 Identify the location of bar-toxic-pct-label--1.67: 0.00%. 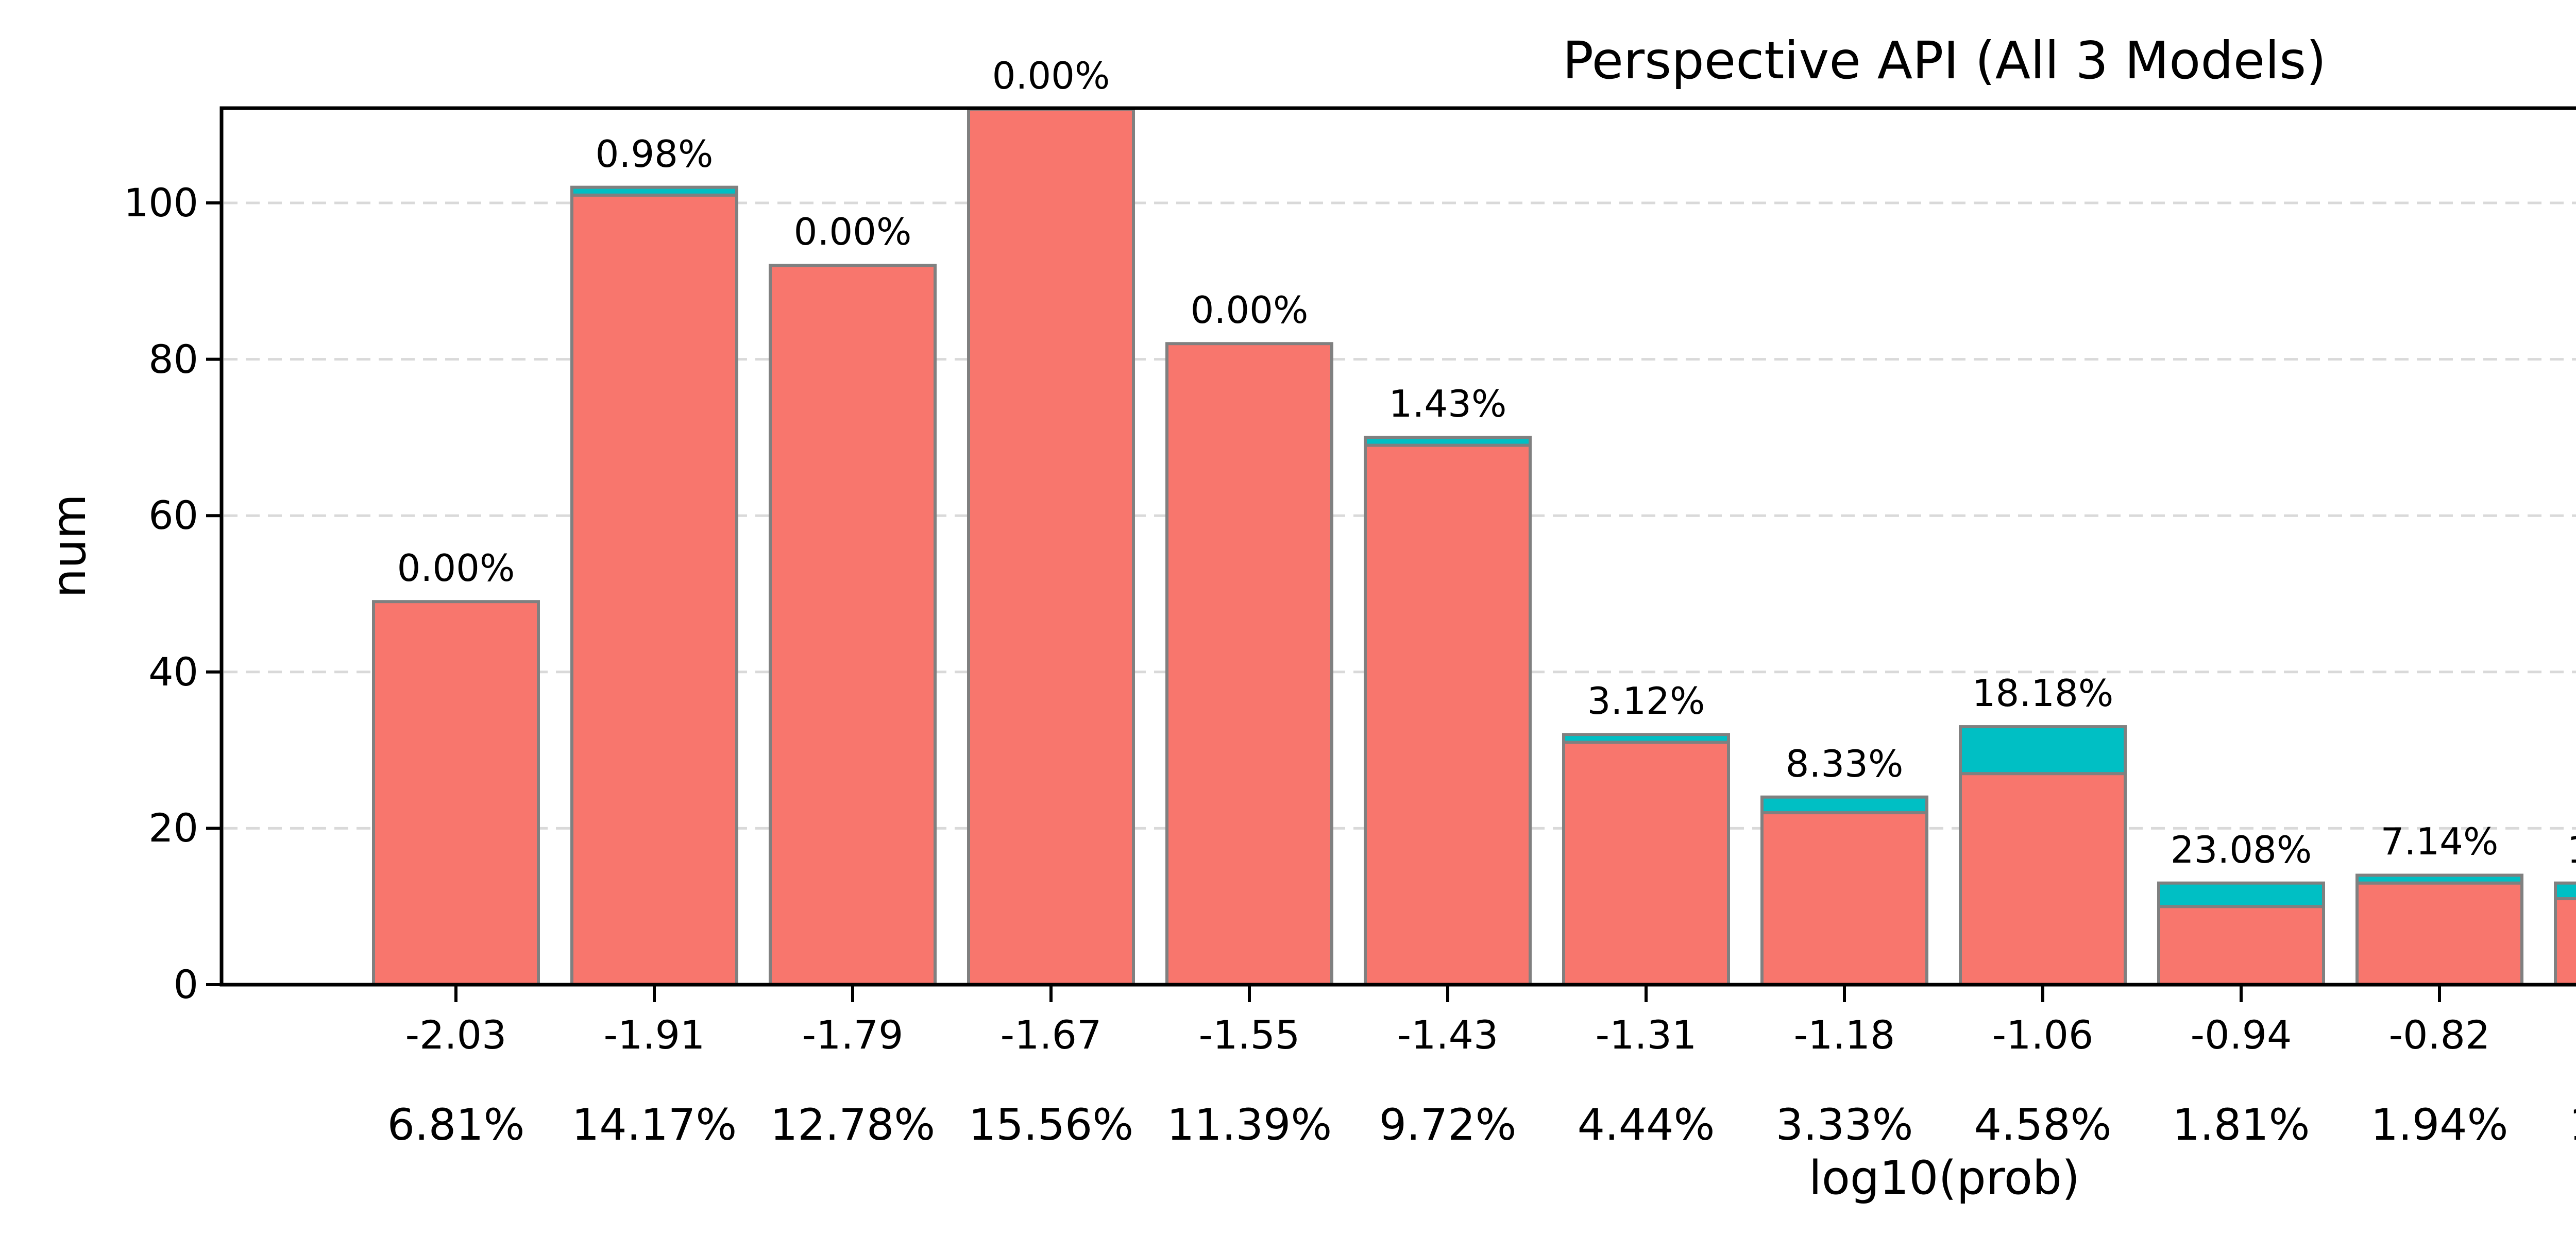
(1051, 75).